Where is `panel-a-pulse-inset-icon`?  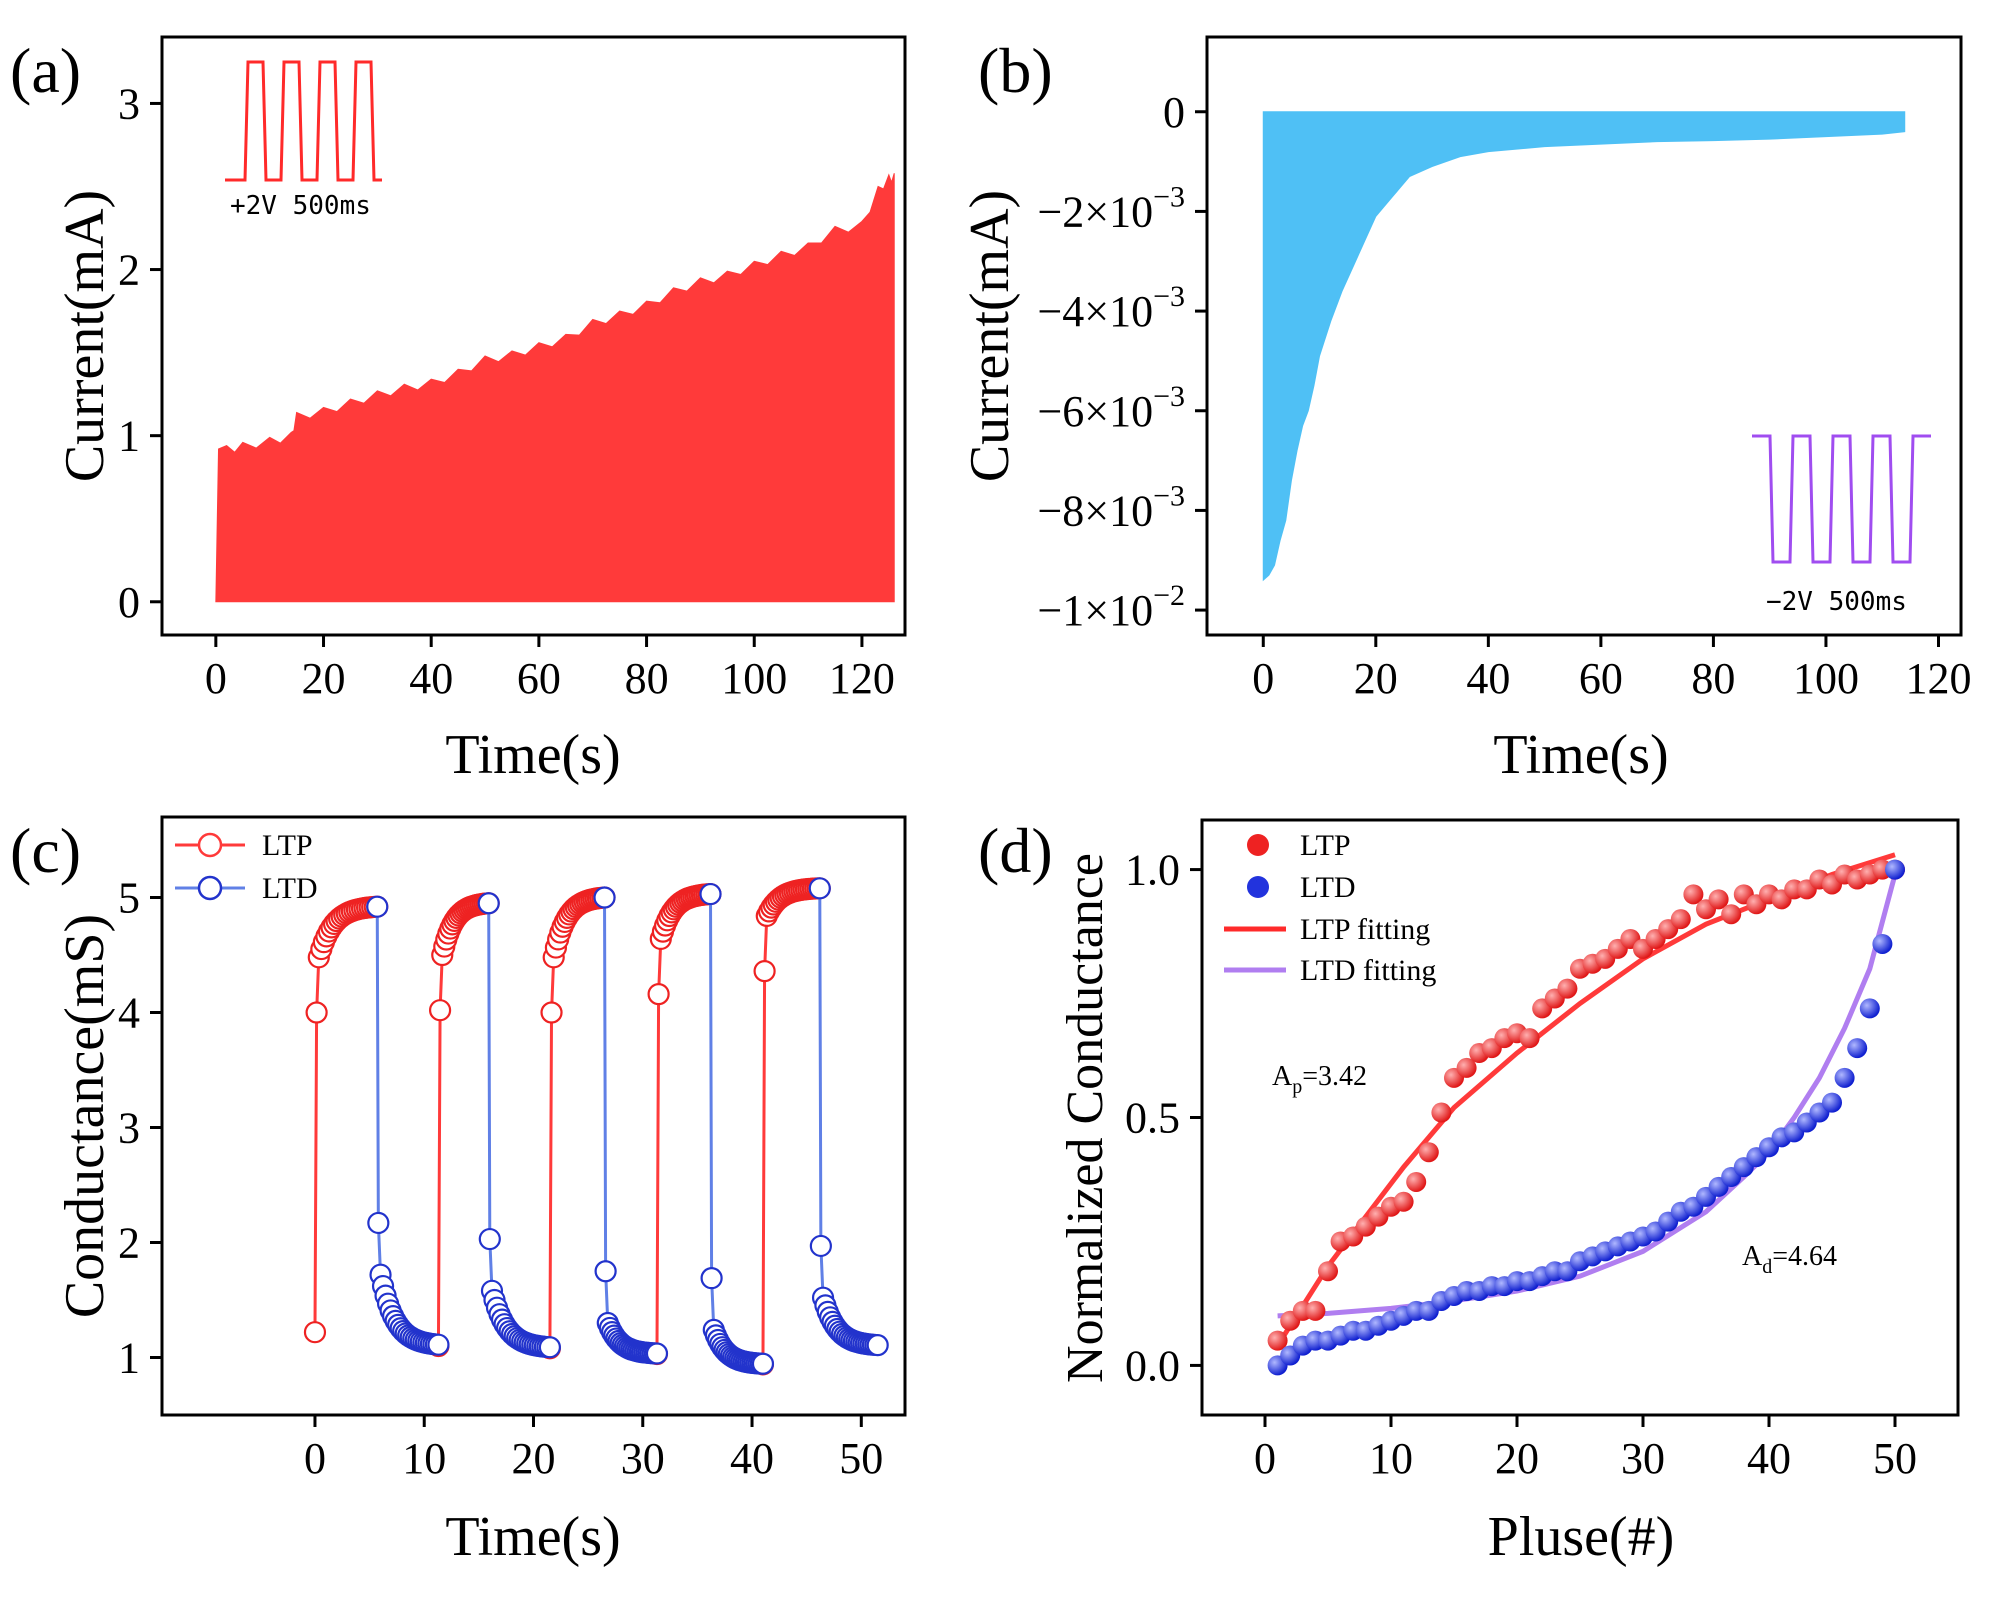
panel-a-pulse-inset-icon is located at coordinates (303, 121).